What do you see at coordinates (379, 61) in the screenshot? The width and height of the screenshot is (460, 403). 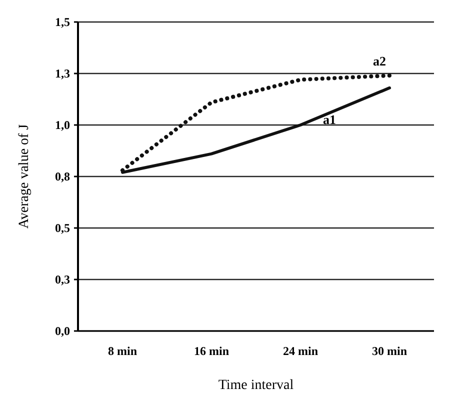 I see `series-label: a2` at bounding box center [379, 61].